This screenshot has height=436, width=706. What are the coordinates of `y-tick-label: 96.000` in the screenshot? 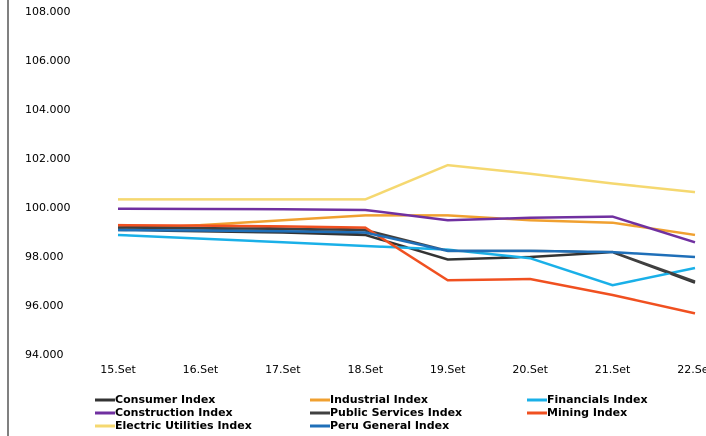 It's located at (44, 305).